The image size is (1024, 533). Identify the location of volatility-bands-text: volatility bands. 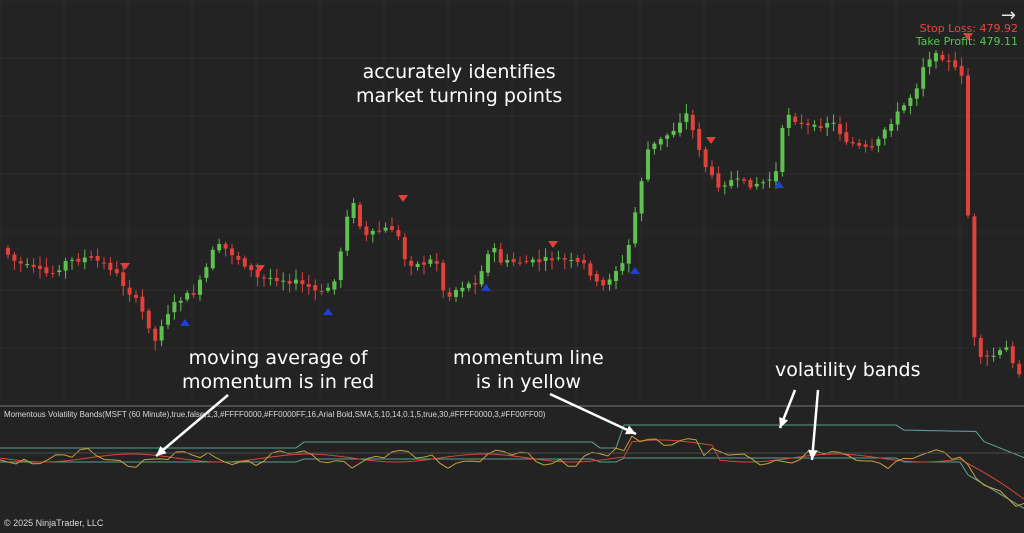
(848, 370).